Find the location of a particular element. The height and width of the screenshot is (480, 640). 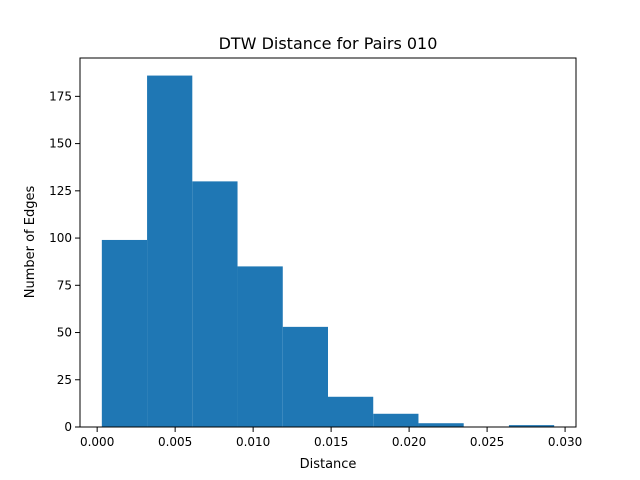

y-tick-label-4: 100 is located at coordinates (60, 238).